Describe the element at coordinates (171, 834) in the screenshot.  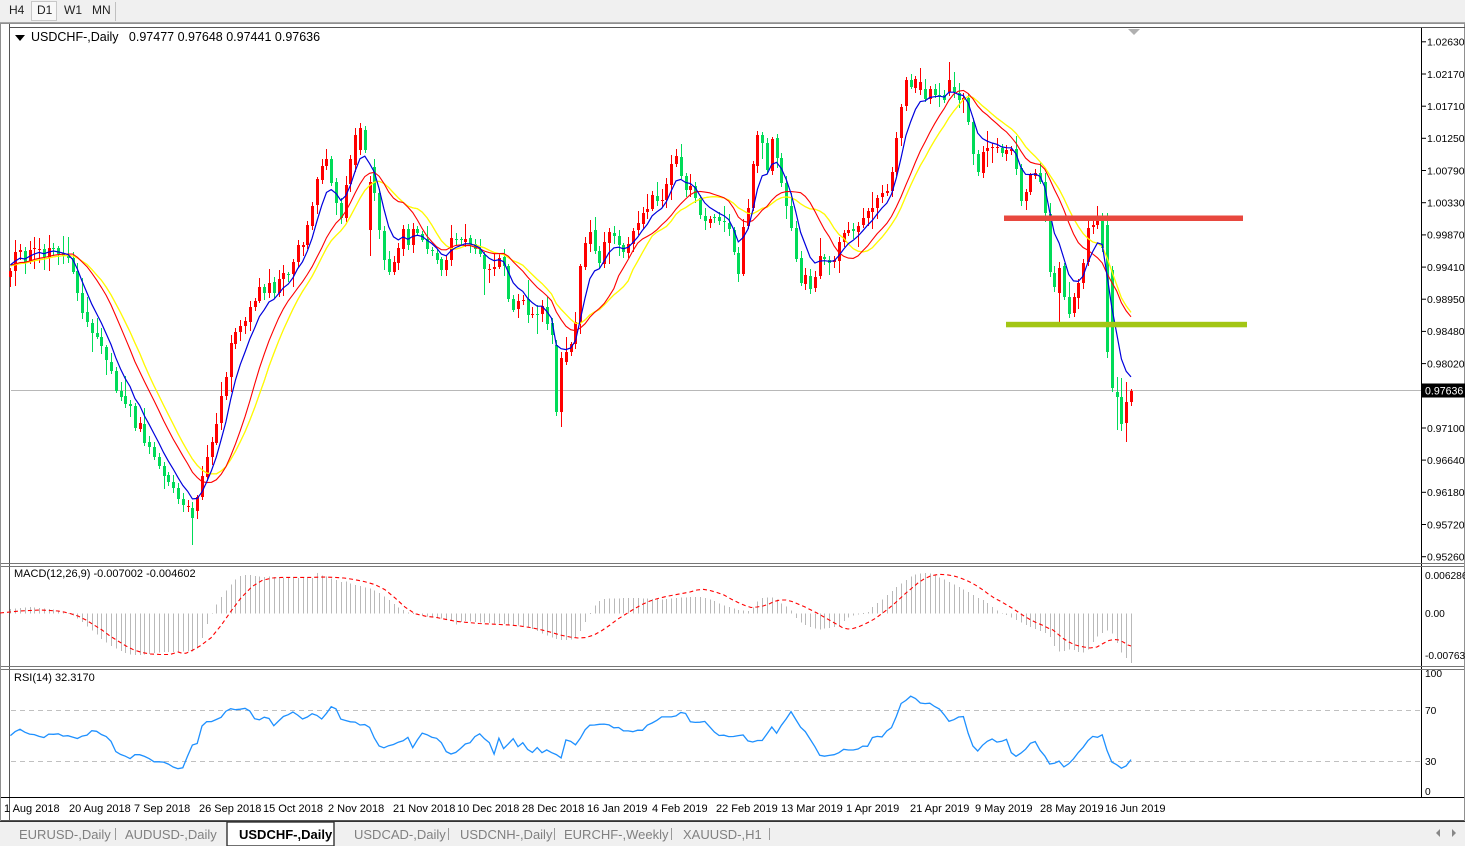
I see `svg-text: AUDUSD-,Daily` at that location.